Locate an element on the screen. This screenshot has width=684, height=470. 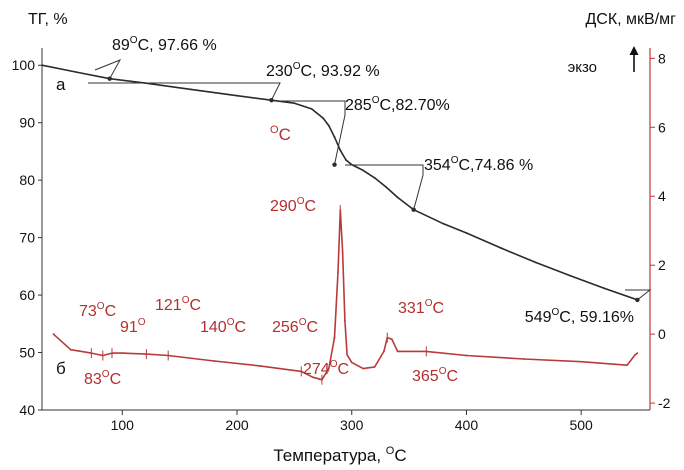
y-left-tick-label: 60 is located at coordinates (27, 295).